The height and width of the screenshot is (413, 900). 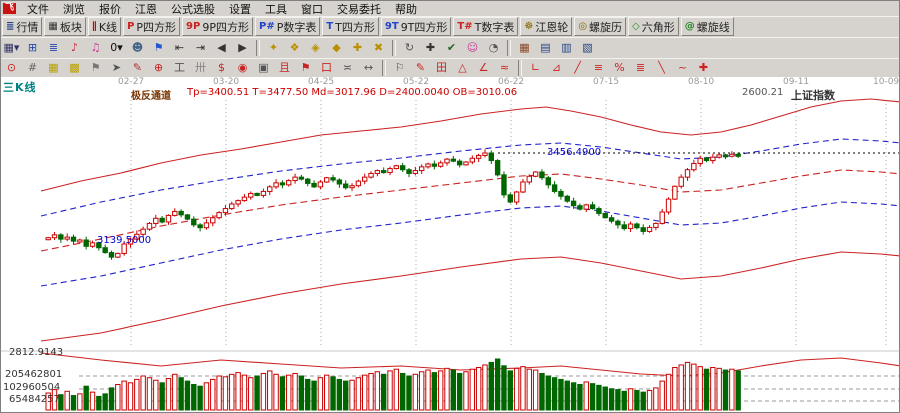 I want to click on kline-button: ∥ K线, so click(x=104, y=26).